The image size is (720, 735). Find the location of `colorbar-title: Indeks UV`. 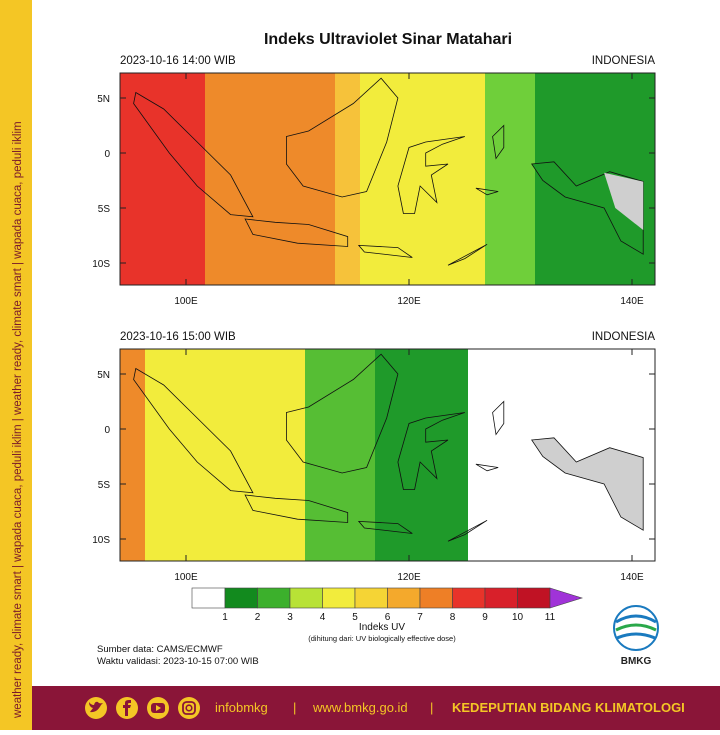

colorbar-title: Indeks UV is located at coordinates (382, 627).